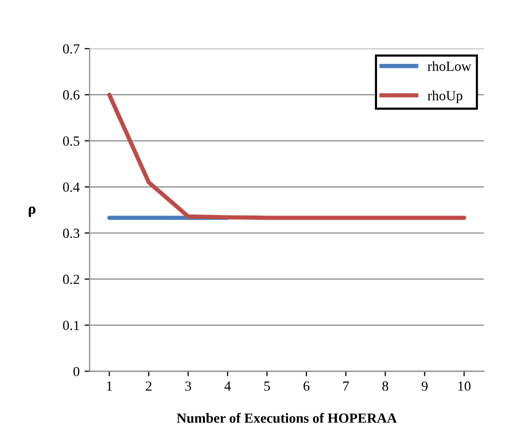  Describe the element at coordinates (445, 97) in the screenshot. I see `legend-label: rhoUp` at that location.